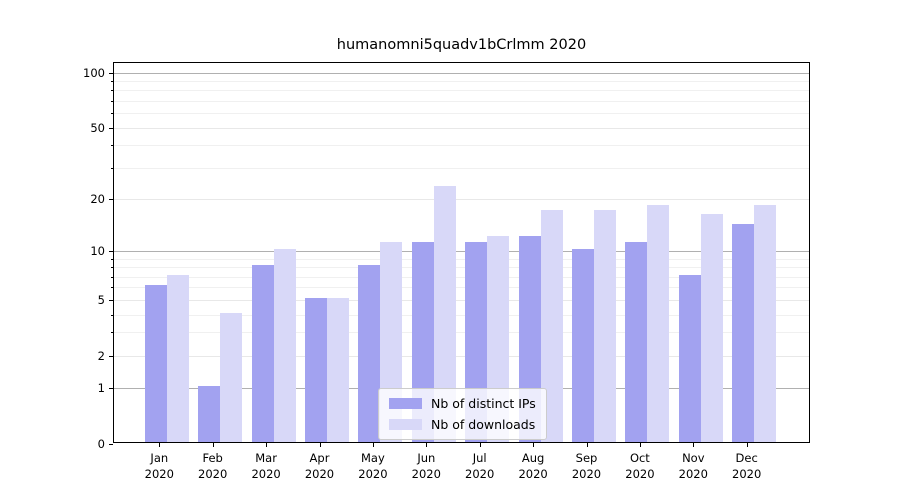 The height and width of the screenshot is (500, 900). What do you see at coordinates (97, 199) in the screenshot?
I see `y-tick-label: 20` at bounding box center [97, 199].